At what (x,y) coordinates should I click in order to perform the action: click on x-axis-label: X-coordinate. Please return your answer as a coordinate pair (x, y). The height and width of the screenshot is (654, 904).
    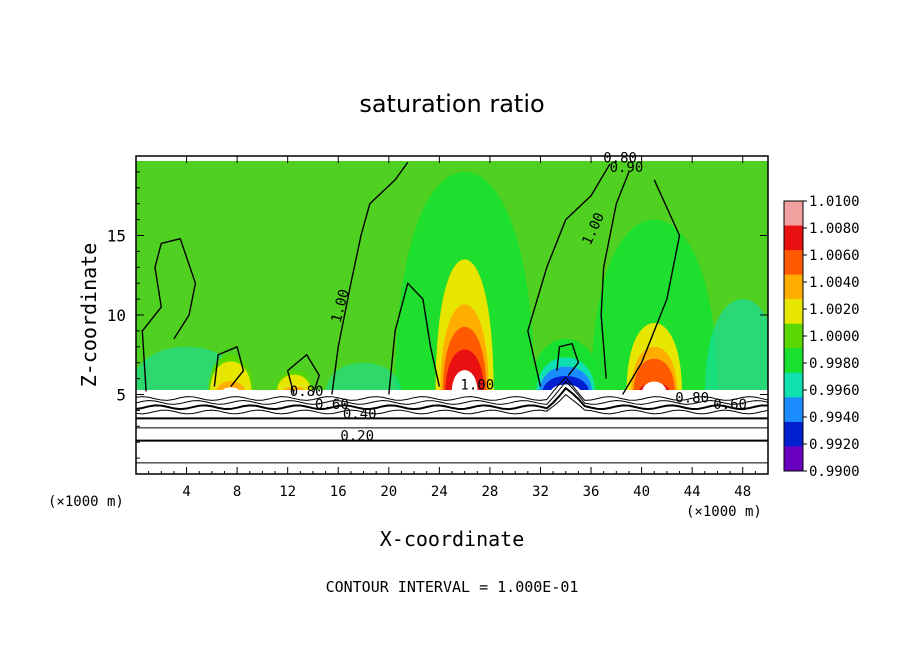
    Looking at the image, I should click on (452, 539).